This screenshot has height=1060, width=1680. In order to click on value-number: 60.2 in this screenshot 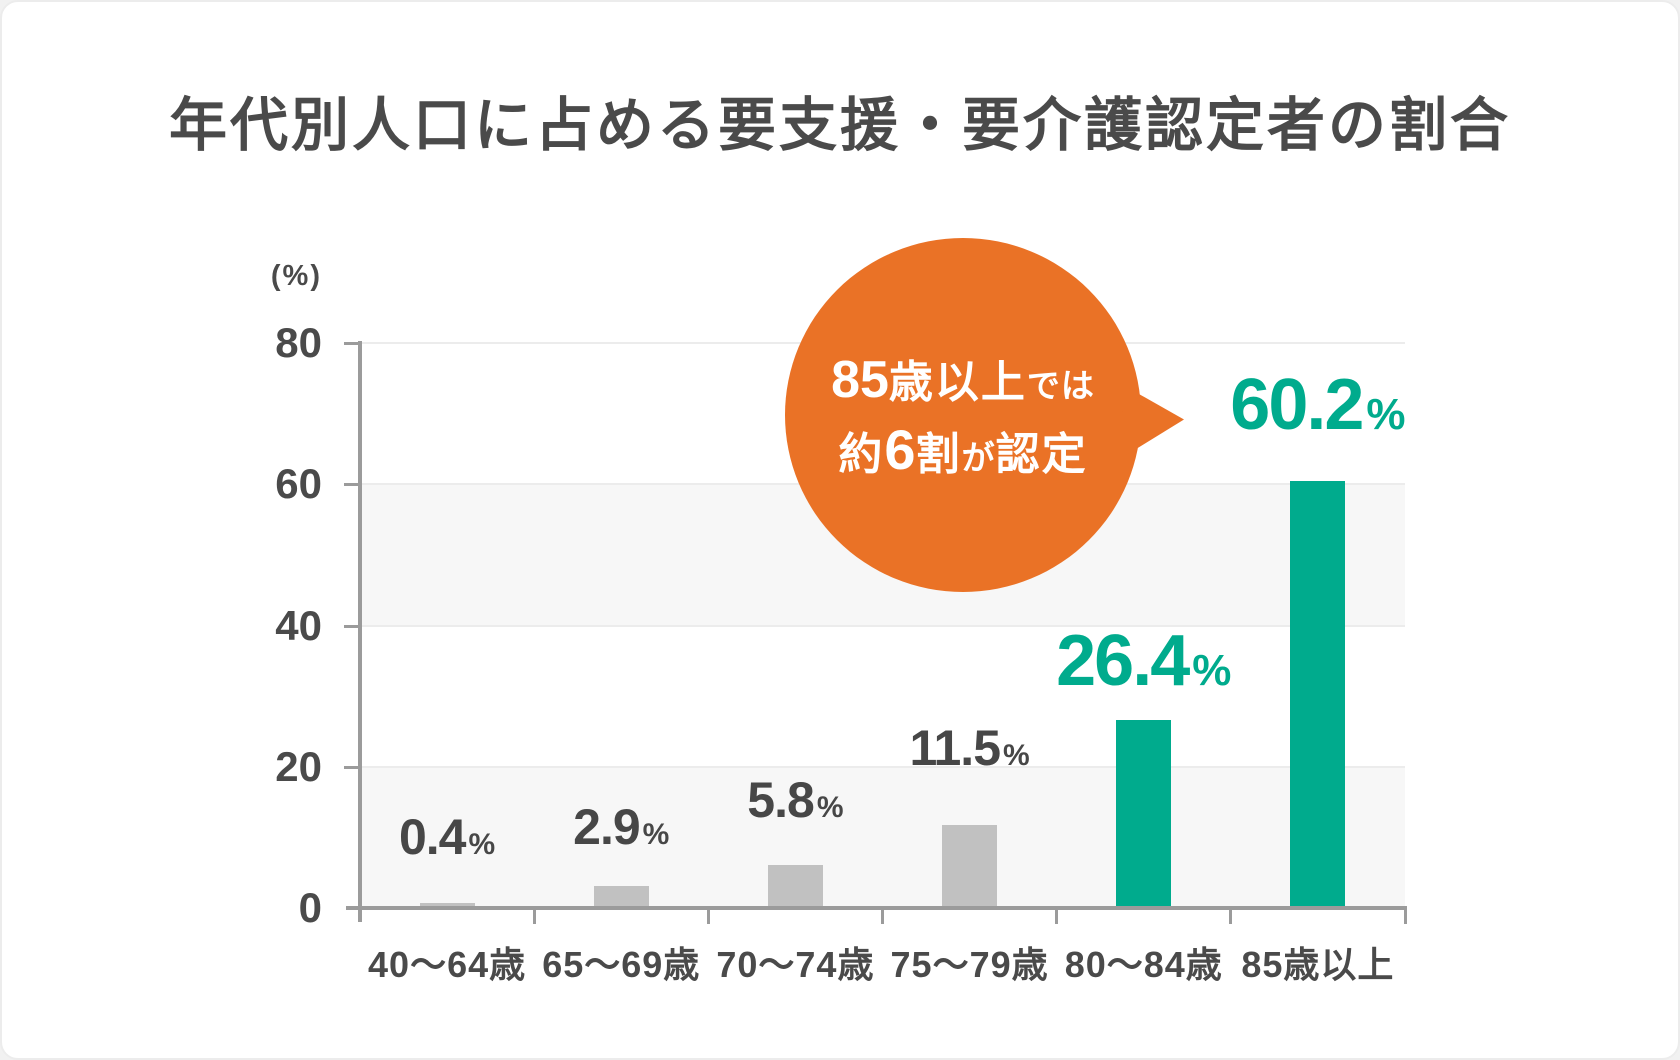, I will do `click(1297, 404)`.